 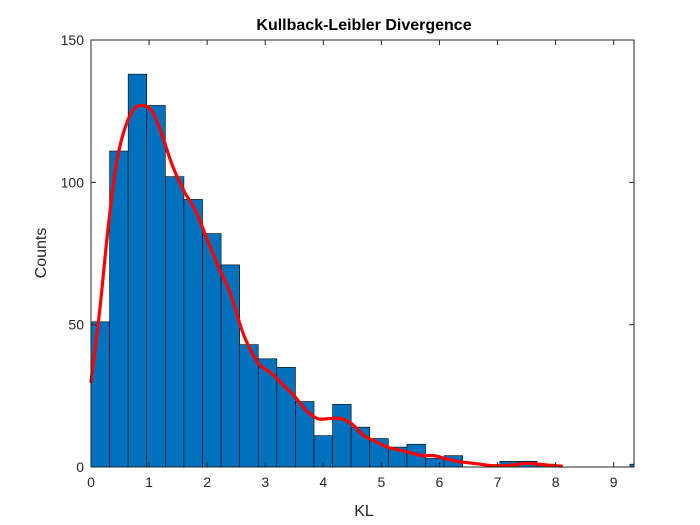 I want to click on x-tick-label: 6, so click(x=440, y=482).